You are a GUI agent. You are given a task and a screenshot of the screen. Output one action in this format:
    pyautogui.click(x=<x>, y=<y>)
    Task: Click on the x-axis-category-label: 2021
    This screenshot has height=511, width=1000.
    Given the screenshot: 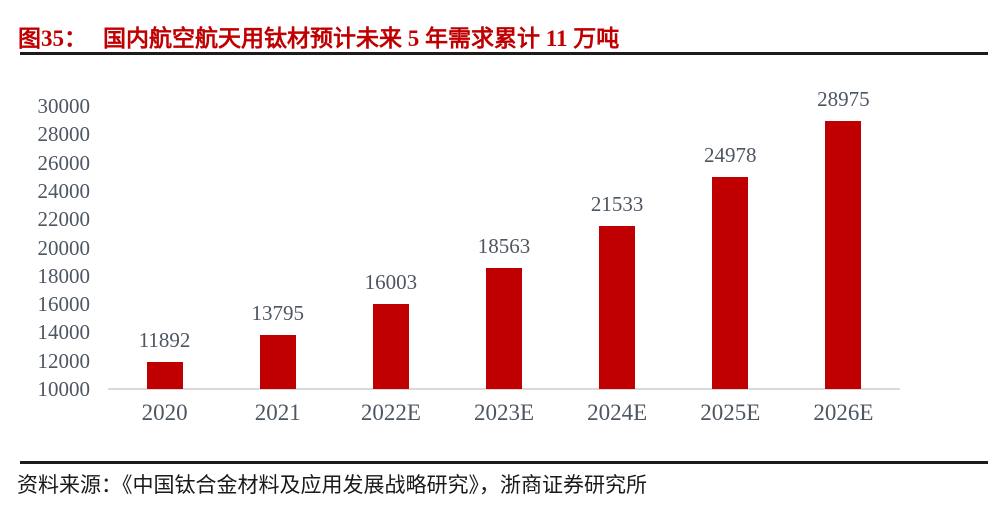 What is the action you would take?
    pyautogui.click(x=277, y=412)
    